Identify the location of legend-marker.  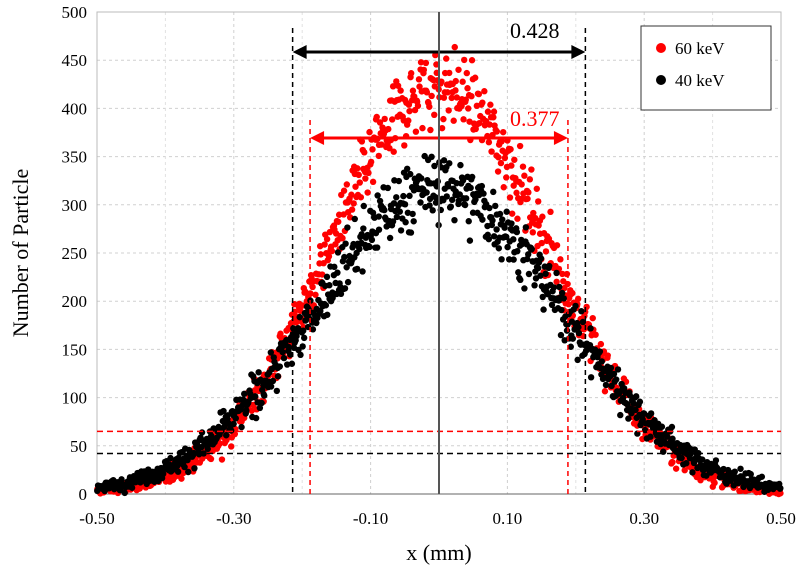
(661, 80).